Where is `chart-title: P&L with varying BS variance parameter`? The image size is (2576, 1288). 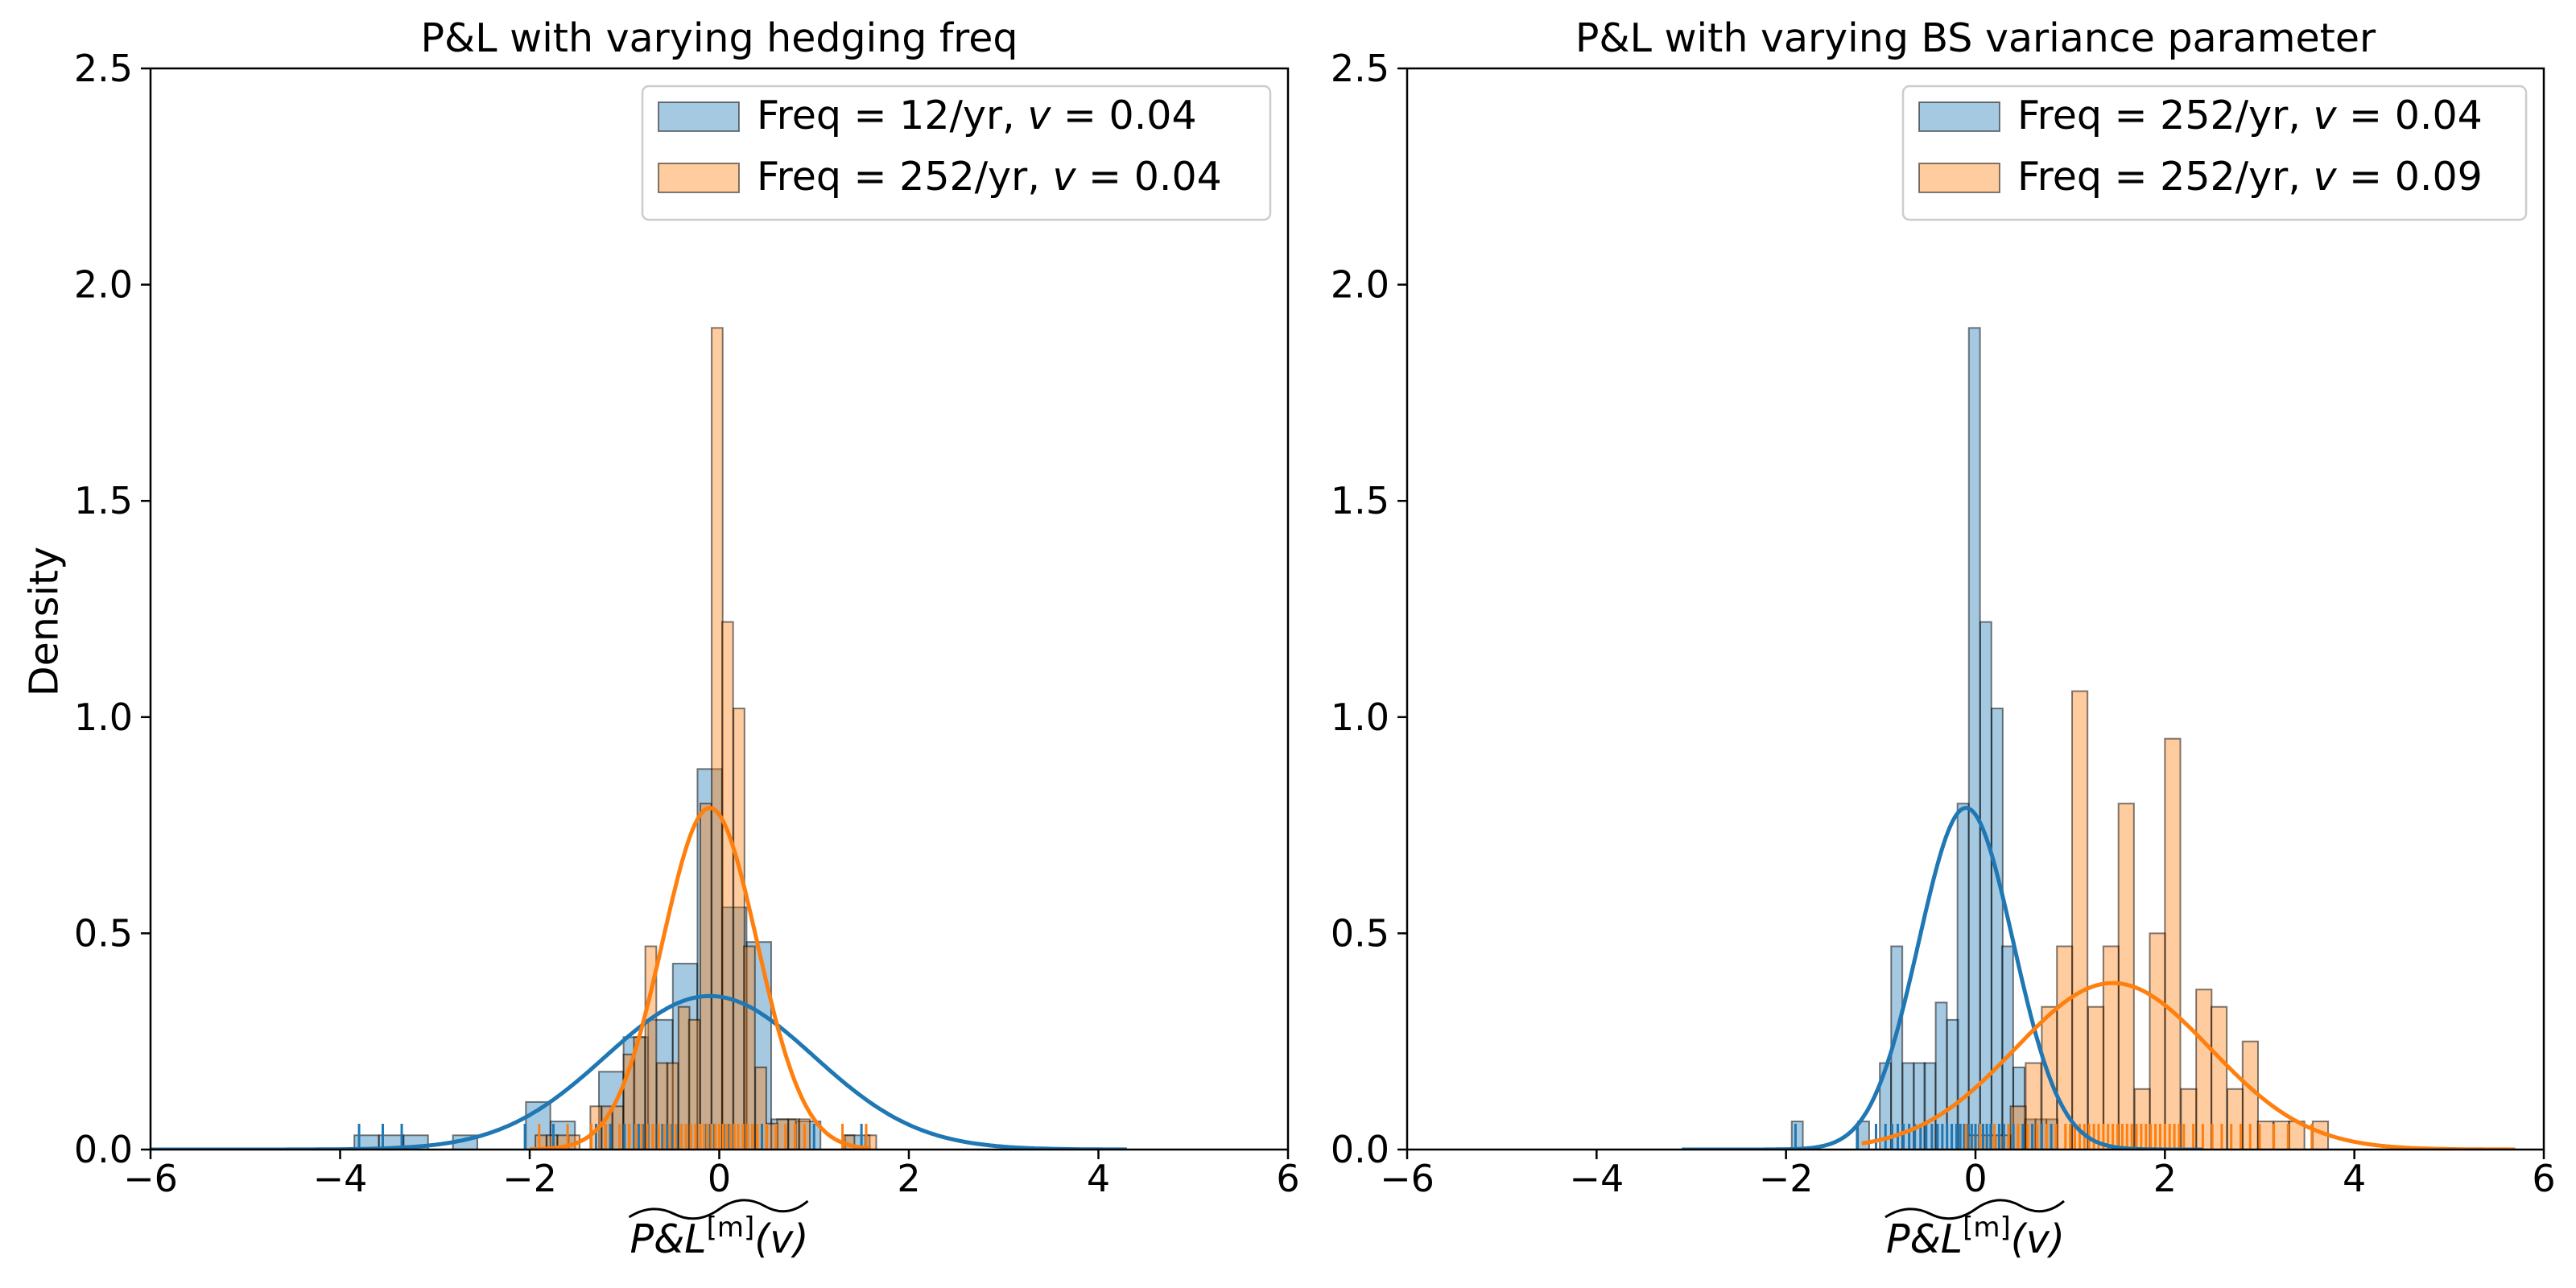
chart-title: P&L with varying BS variance parameter is located at coordinates (1975, 38).